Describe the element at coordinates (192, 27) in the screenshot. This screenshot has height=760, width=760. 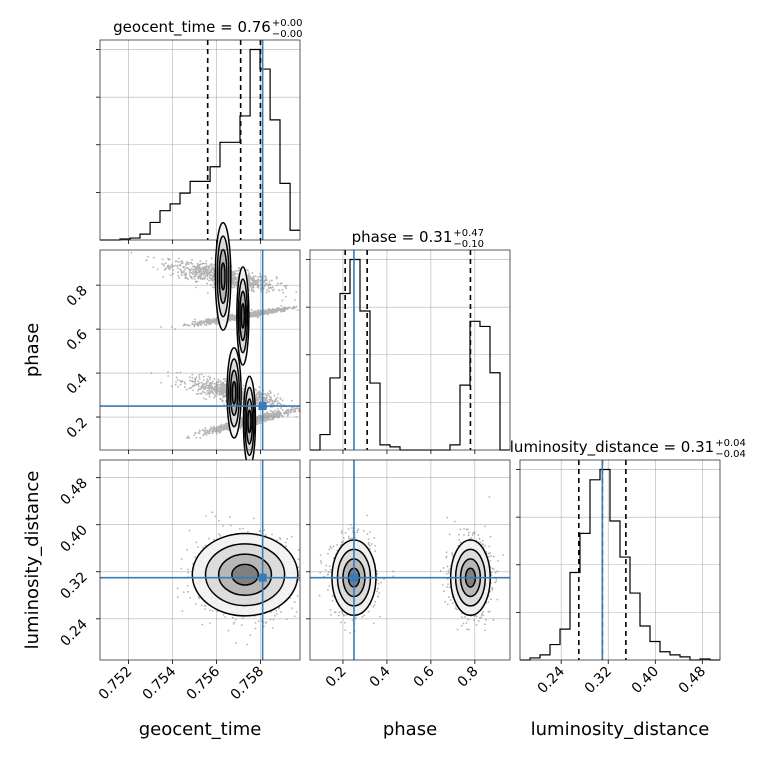
I see `hist-title-geocent_time: geocent_time = 0.76` at that location.